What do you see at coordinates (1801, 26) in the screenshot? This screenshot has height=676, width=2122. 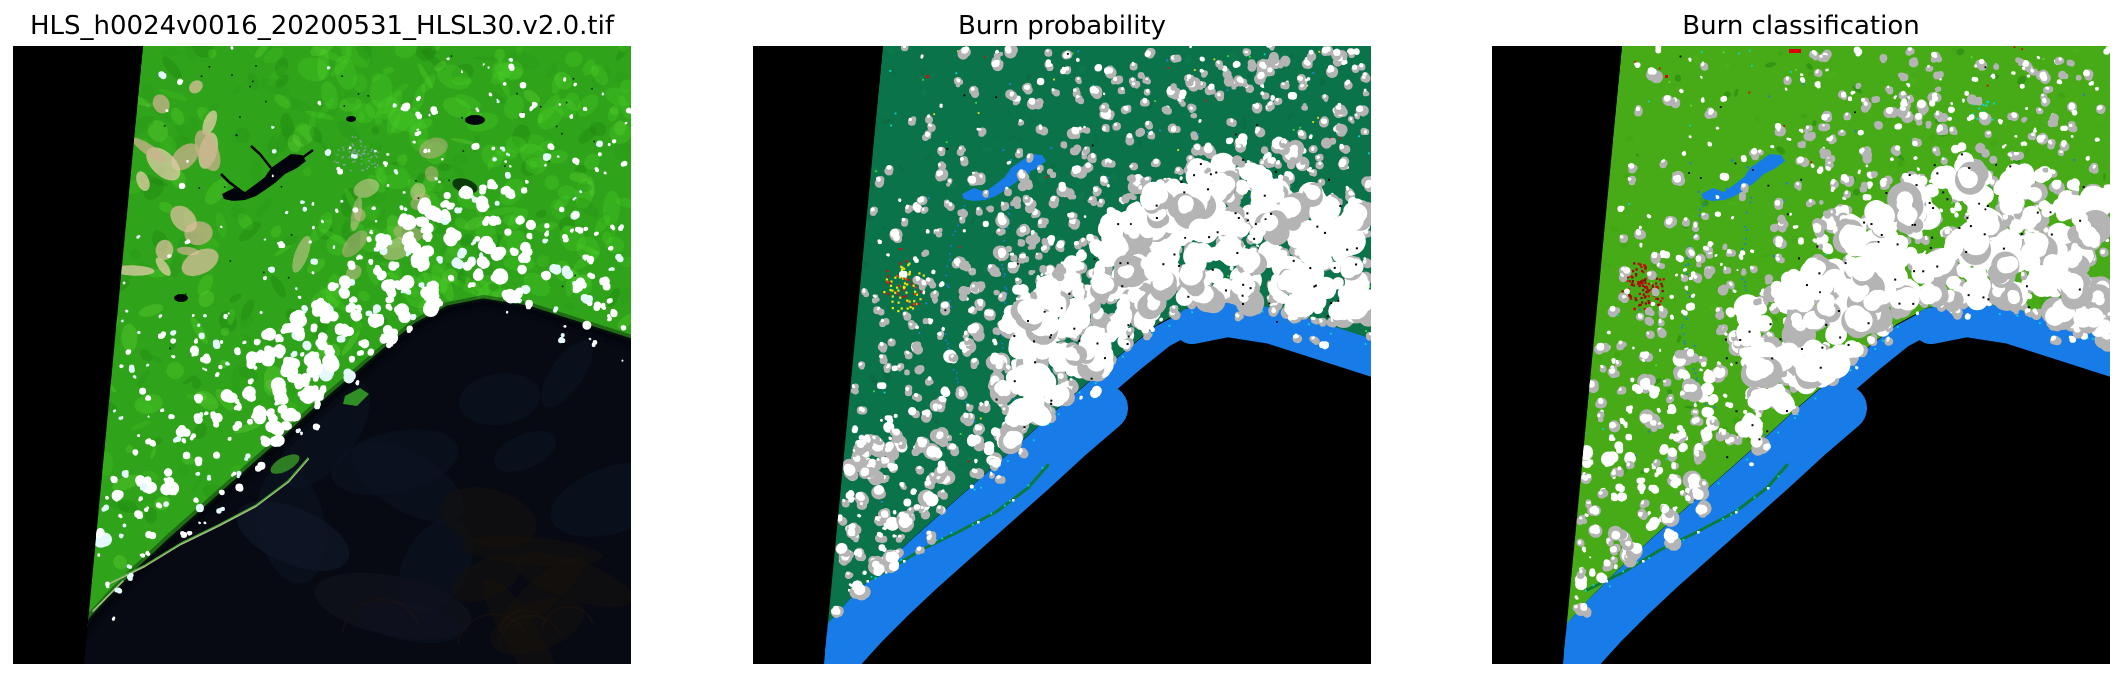 I see `panel-title-burn-classification: Burn classification` at bounding box center [1801, 26].